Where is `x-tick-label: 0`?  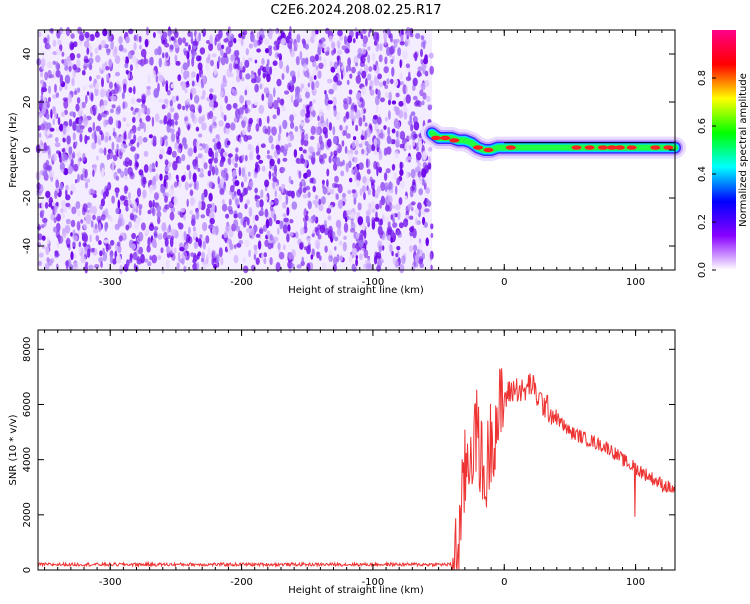
x-tick-label: 0 is located at coordinates (504, 582).